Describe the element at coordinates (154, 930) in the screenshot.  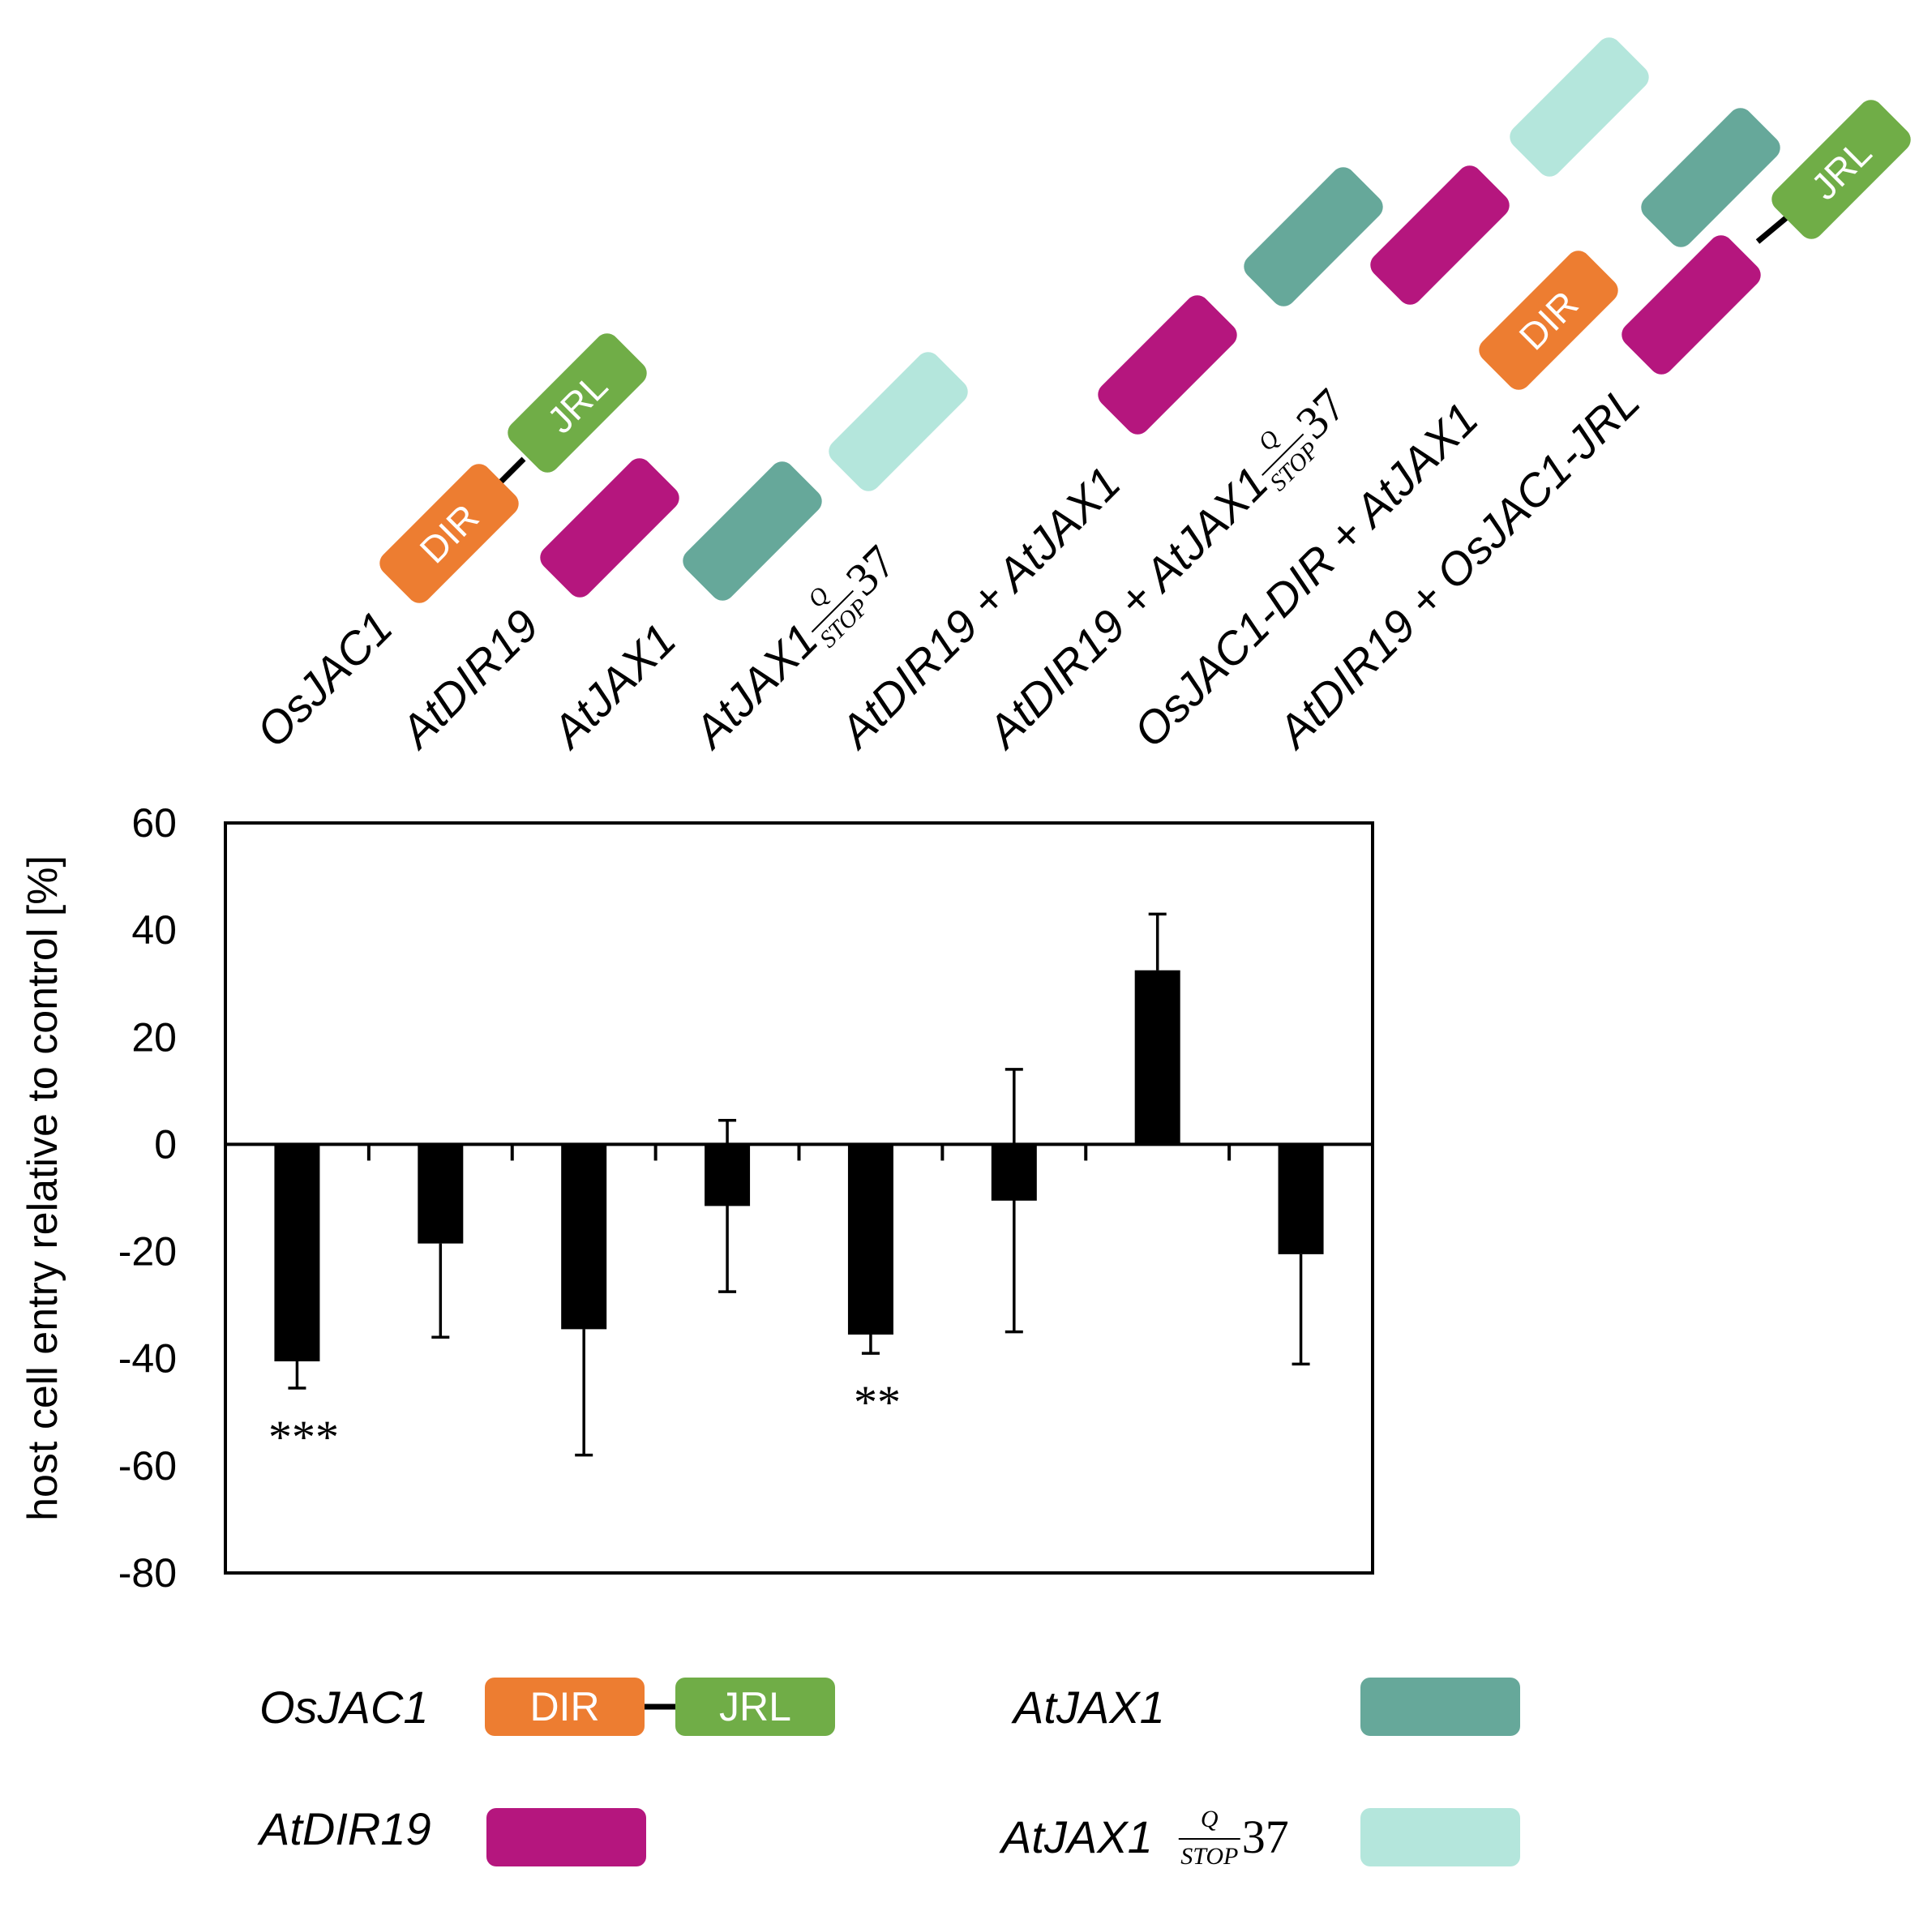
I see `y-tick-label: 40` at that location.